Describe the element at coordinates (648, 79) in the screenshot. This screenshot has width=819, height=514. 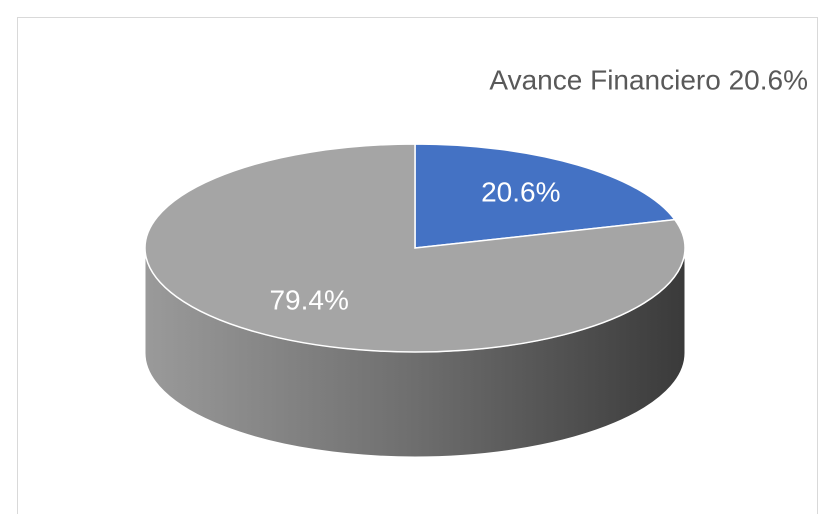
I see `chart-title: Avance Financiero 20.6%` at that location.